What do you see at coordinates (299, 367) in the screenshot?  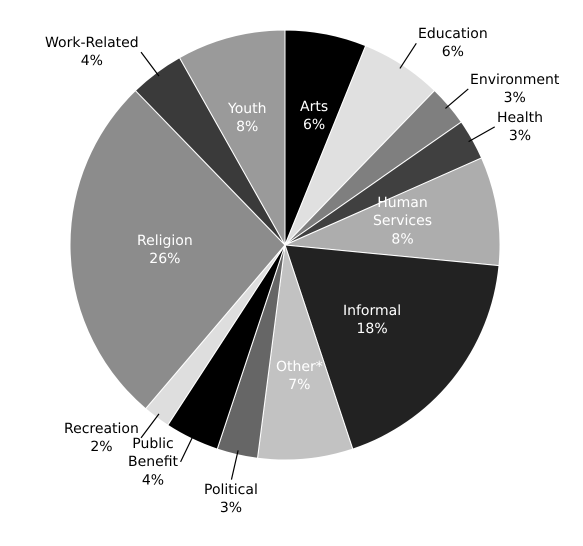 I see `slice-label: Other*` at bounding box center [299, 367].